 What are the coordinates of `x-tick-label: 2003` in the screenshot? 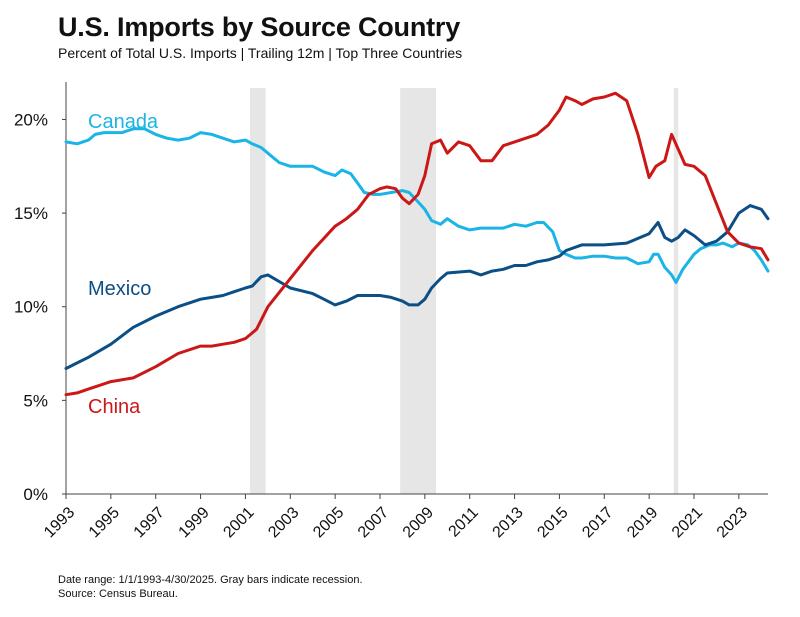 It's located at (283, 522).